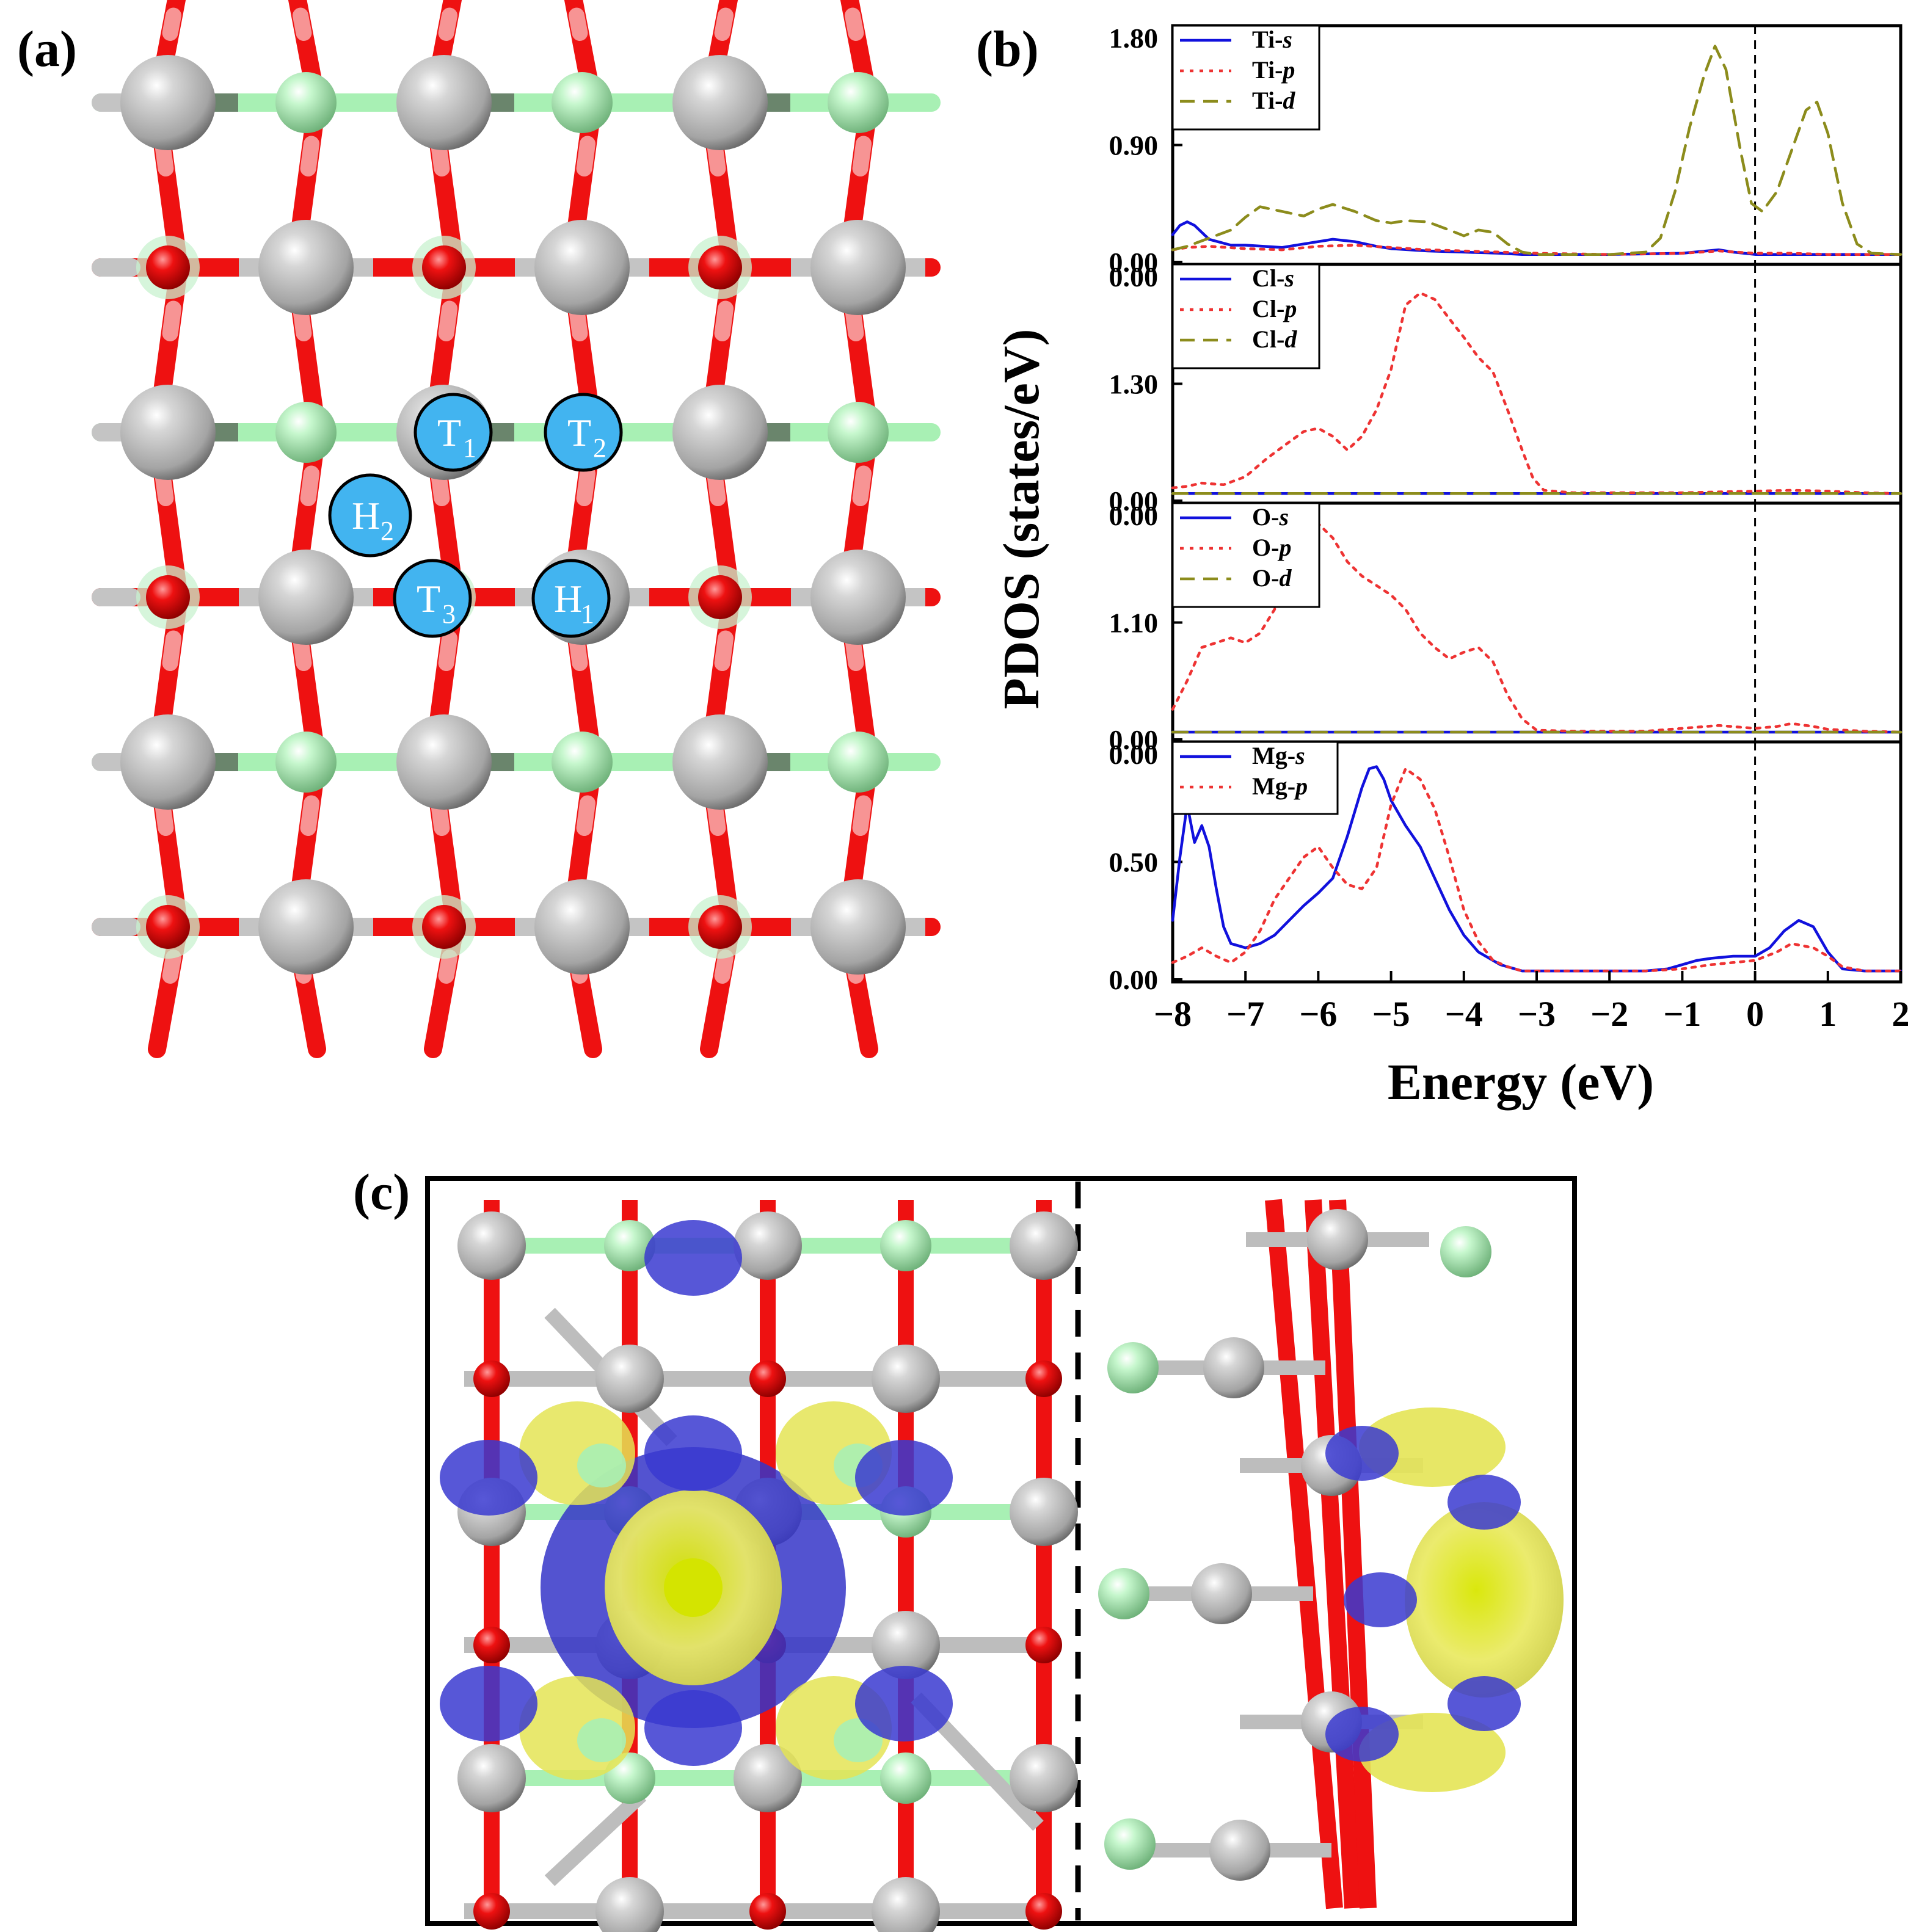 Image resolution: width=1930 pixels, height=1932 pixels. Describe the element at coordinates (1134, 38) in the screenshot. I see `y-tick-label: 1.80` at that location.